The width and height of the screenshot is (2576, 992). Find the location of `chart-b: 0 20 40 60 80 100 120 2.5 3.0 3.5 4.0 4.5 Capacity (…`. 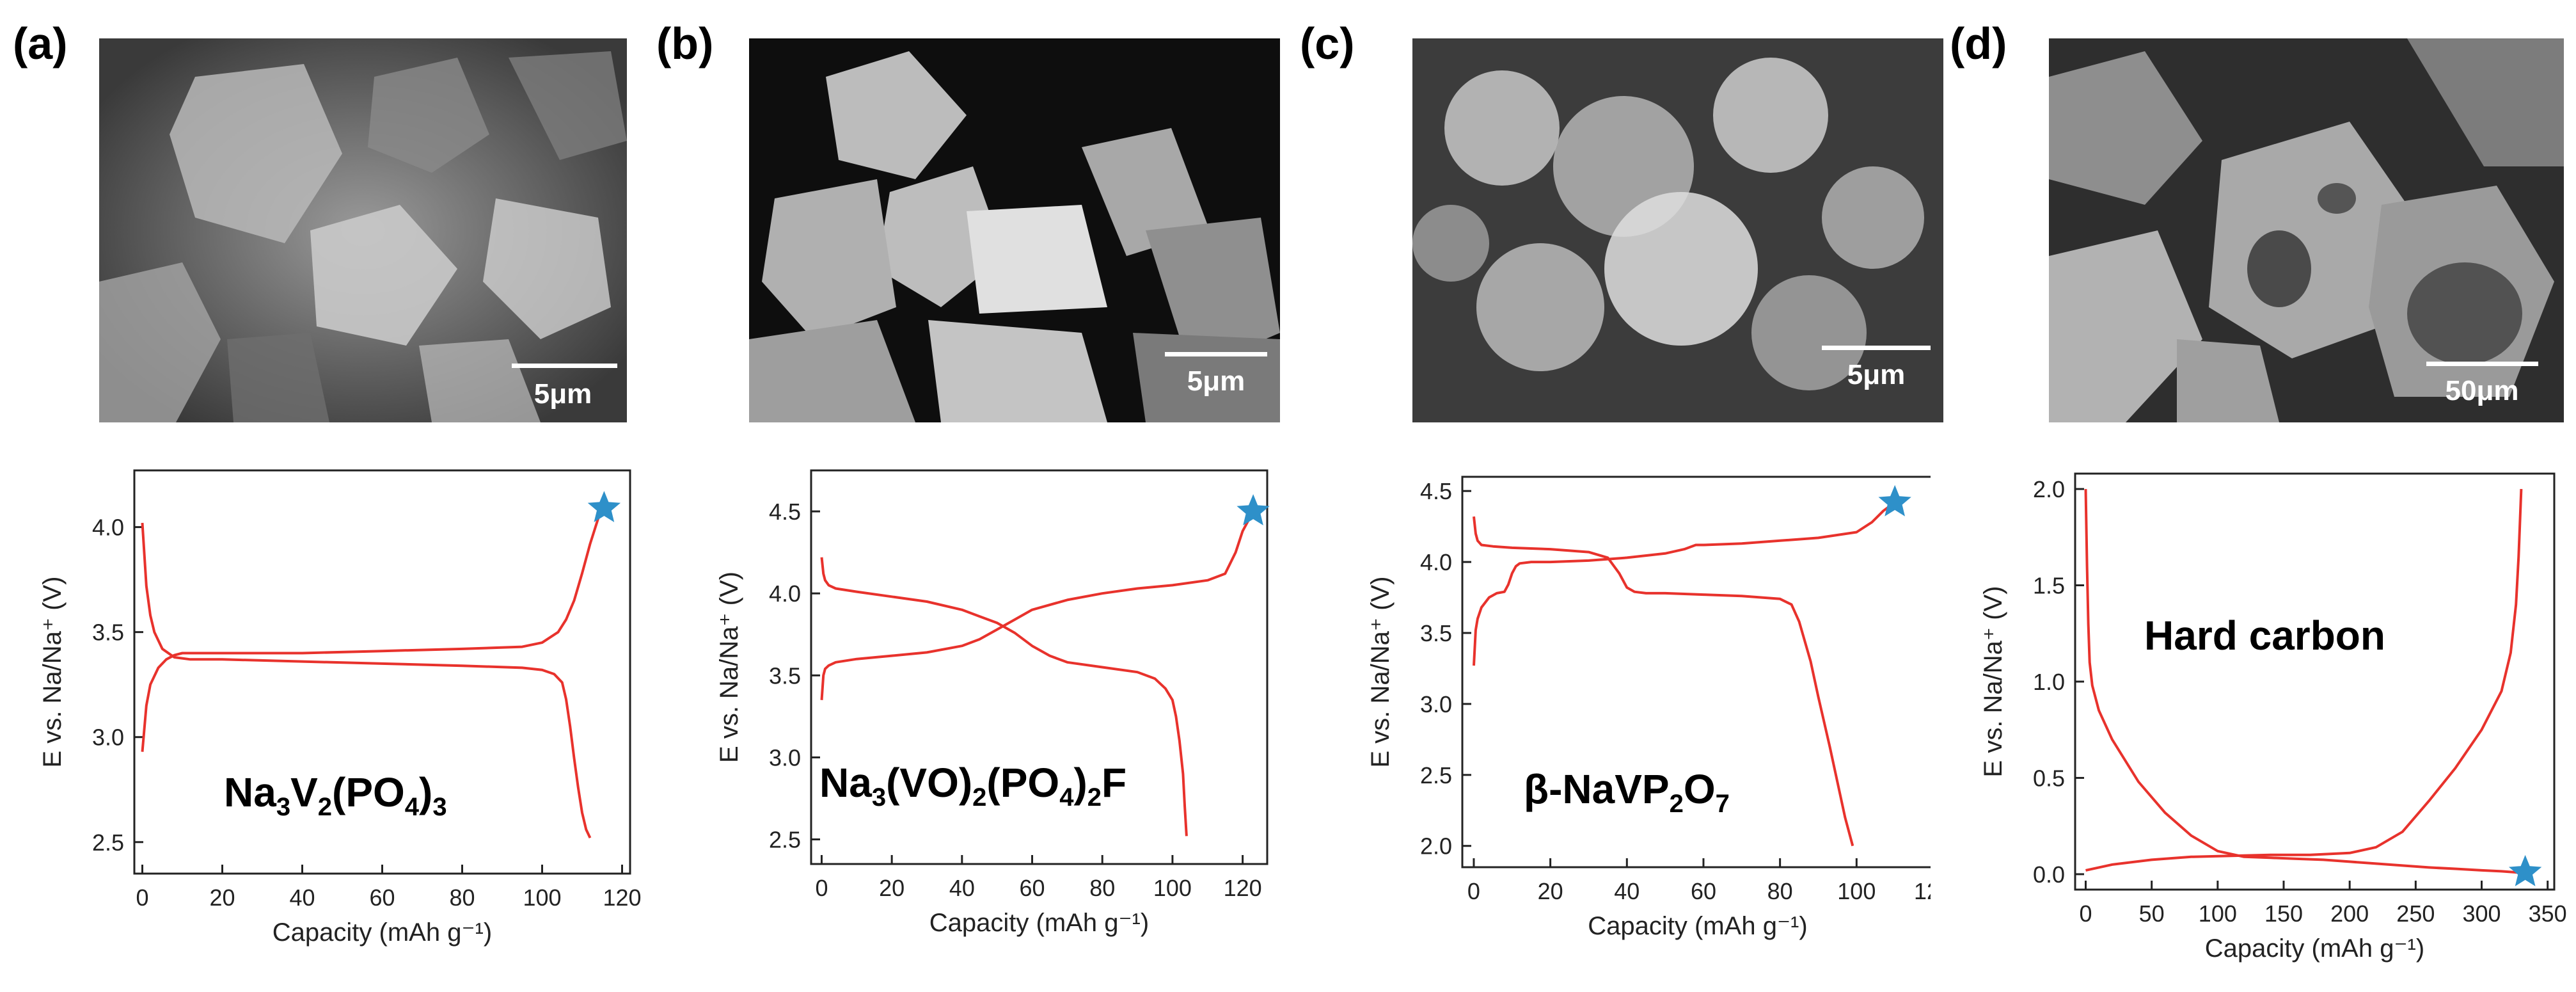

chart-b: 0 20 40 60 80 100 120 2.5 3.0 3.5 4.0 4.5 Capacity (… is located at coordinates (992, 703).